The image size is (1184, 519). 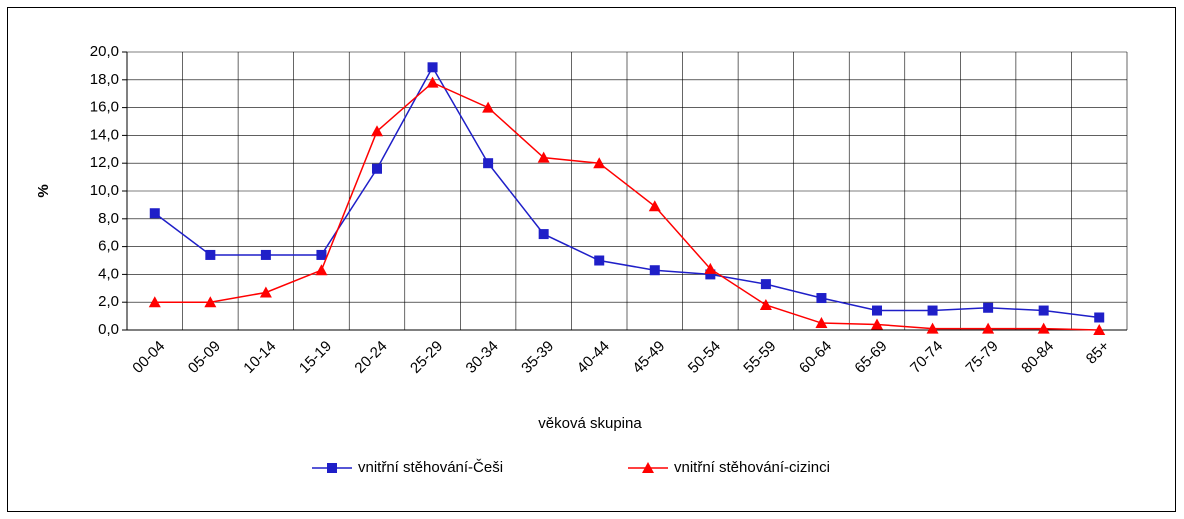 I want to click on y-tick-label: 2,0, so click(x=108, y=301).